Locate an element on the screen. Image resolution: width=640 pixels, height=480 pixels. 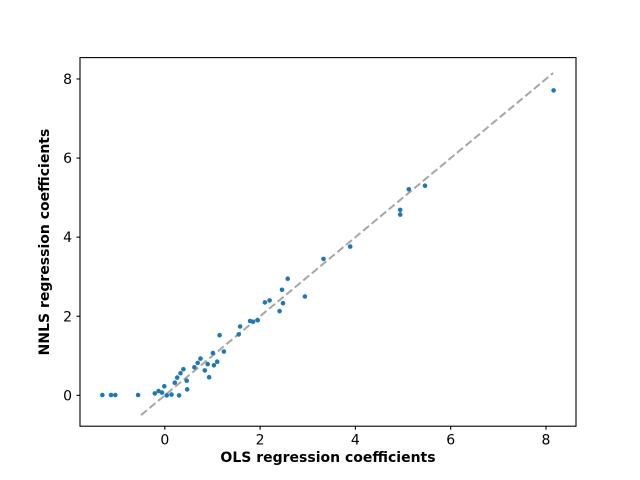
y-axis-ticks: 0 2 4 6 8 is located at coordinates (71, 238).